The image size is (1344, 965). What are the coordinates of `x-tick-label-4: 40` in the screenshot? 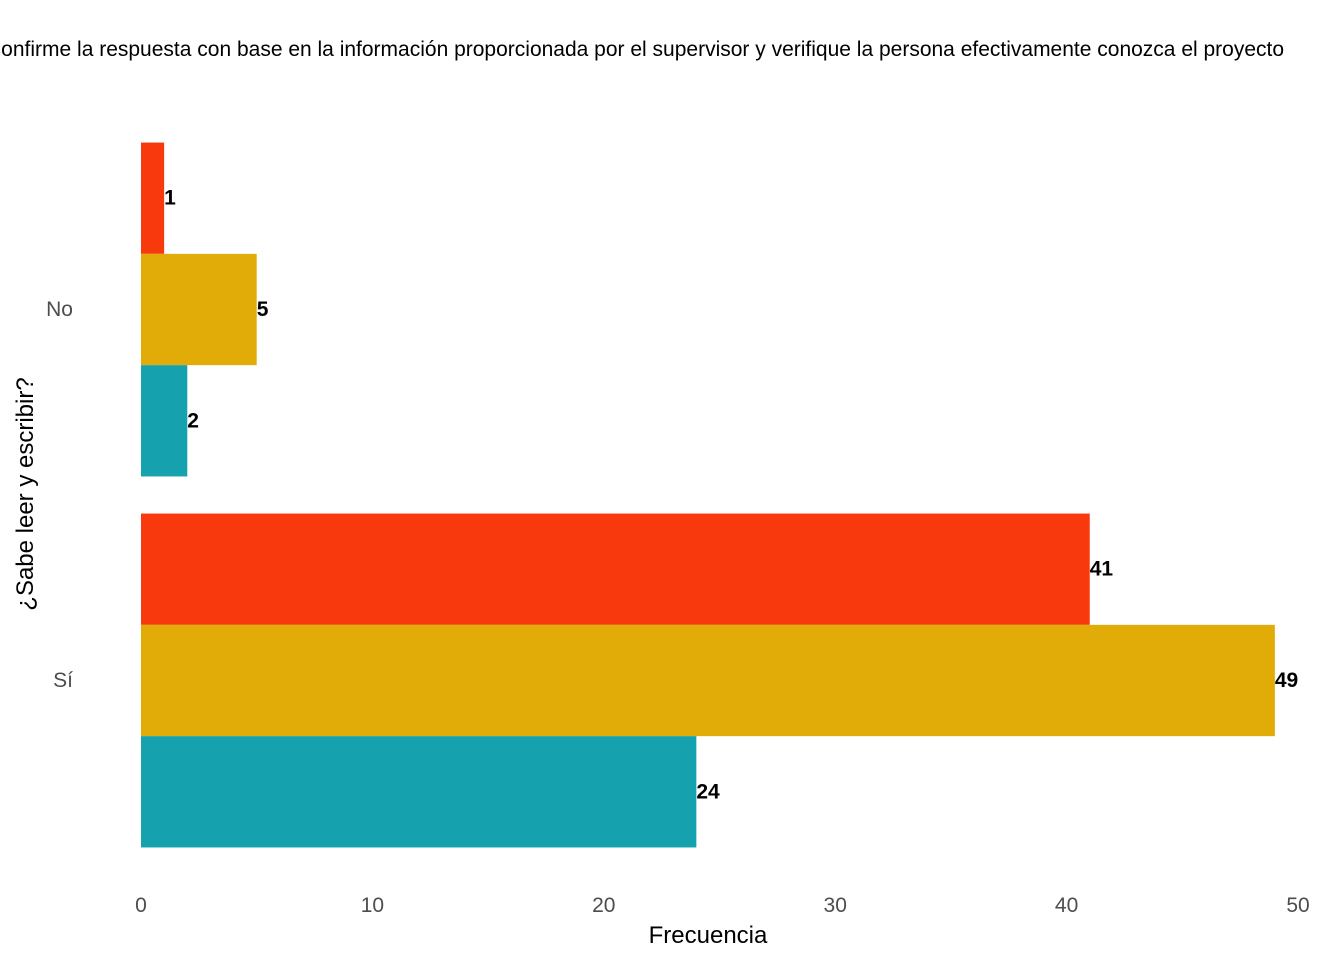 It's located at (1066, 905).